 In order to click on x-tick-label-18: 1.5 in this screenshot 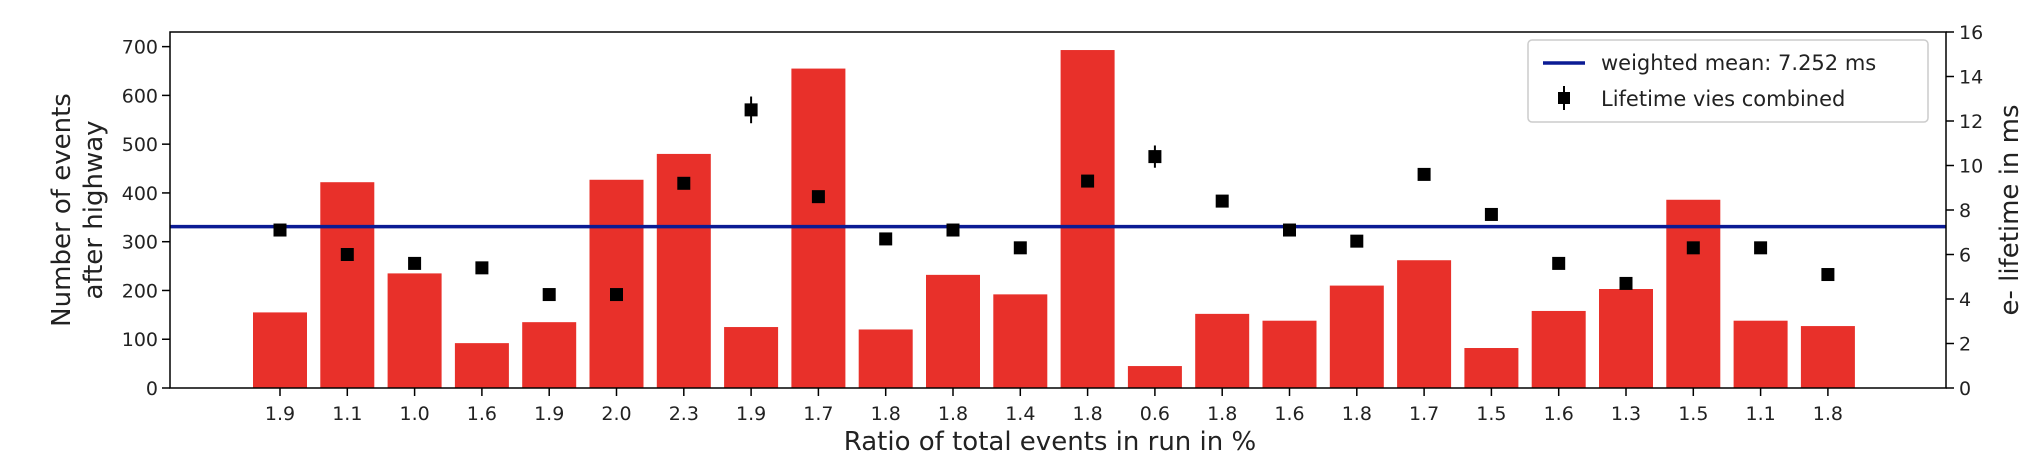, I will do `click(1491, 414)`.